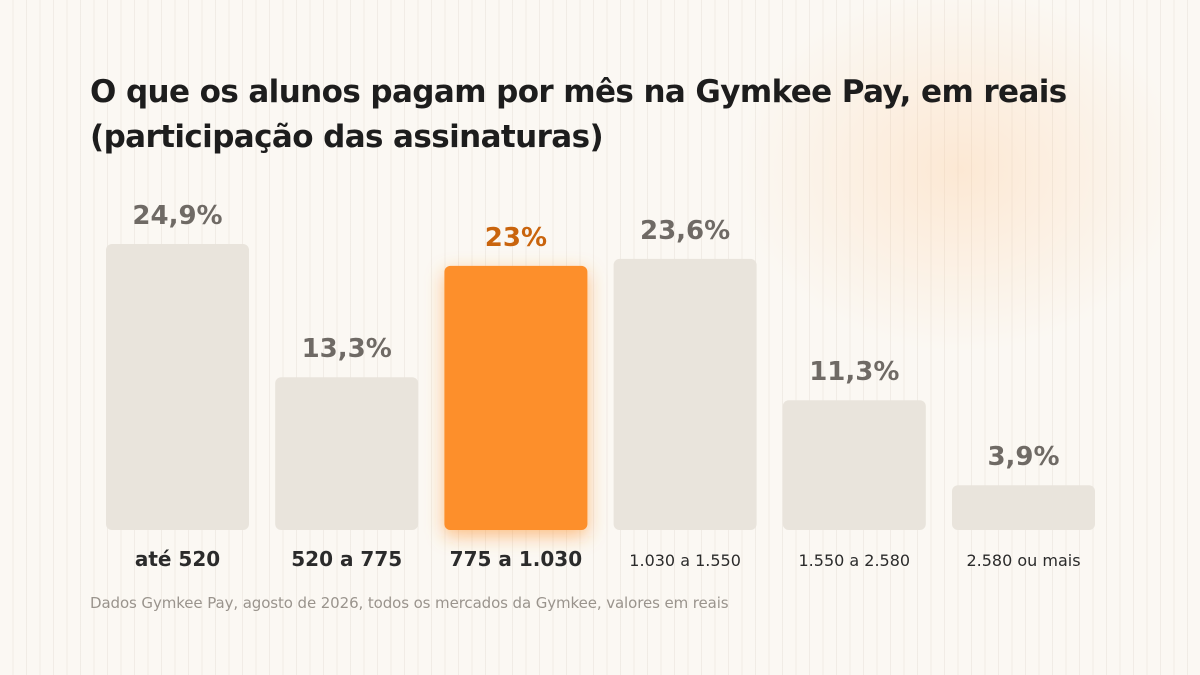  What do you see at coordinates (855, 560) in the screenshot?
I see `category-label-5: 1.550 a 2.580` at bounding box center [855, 560].